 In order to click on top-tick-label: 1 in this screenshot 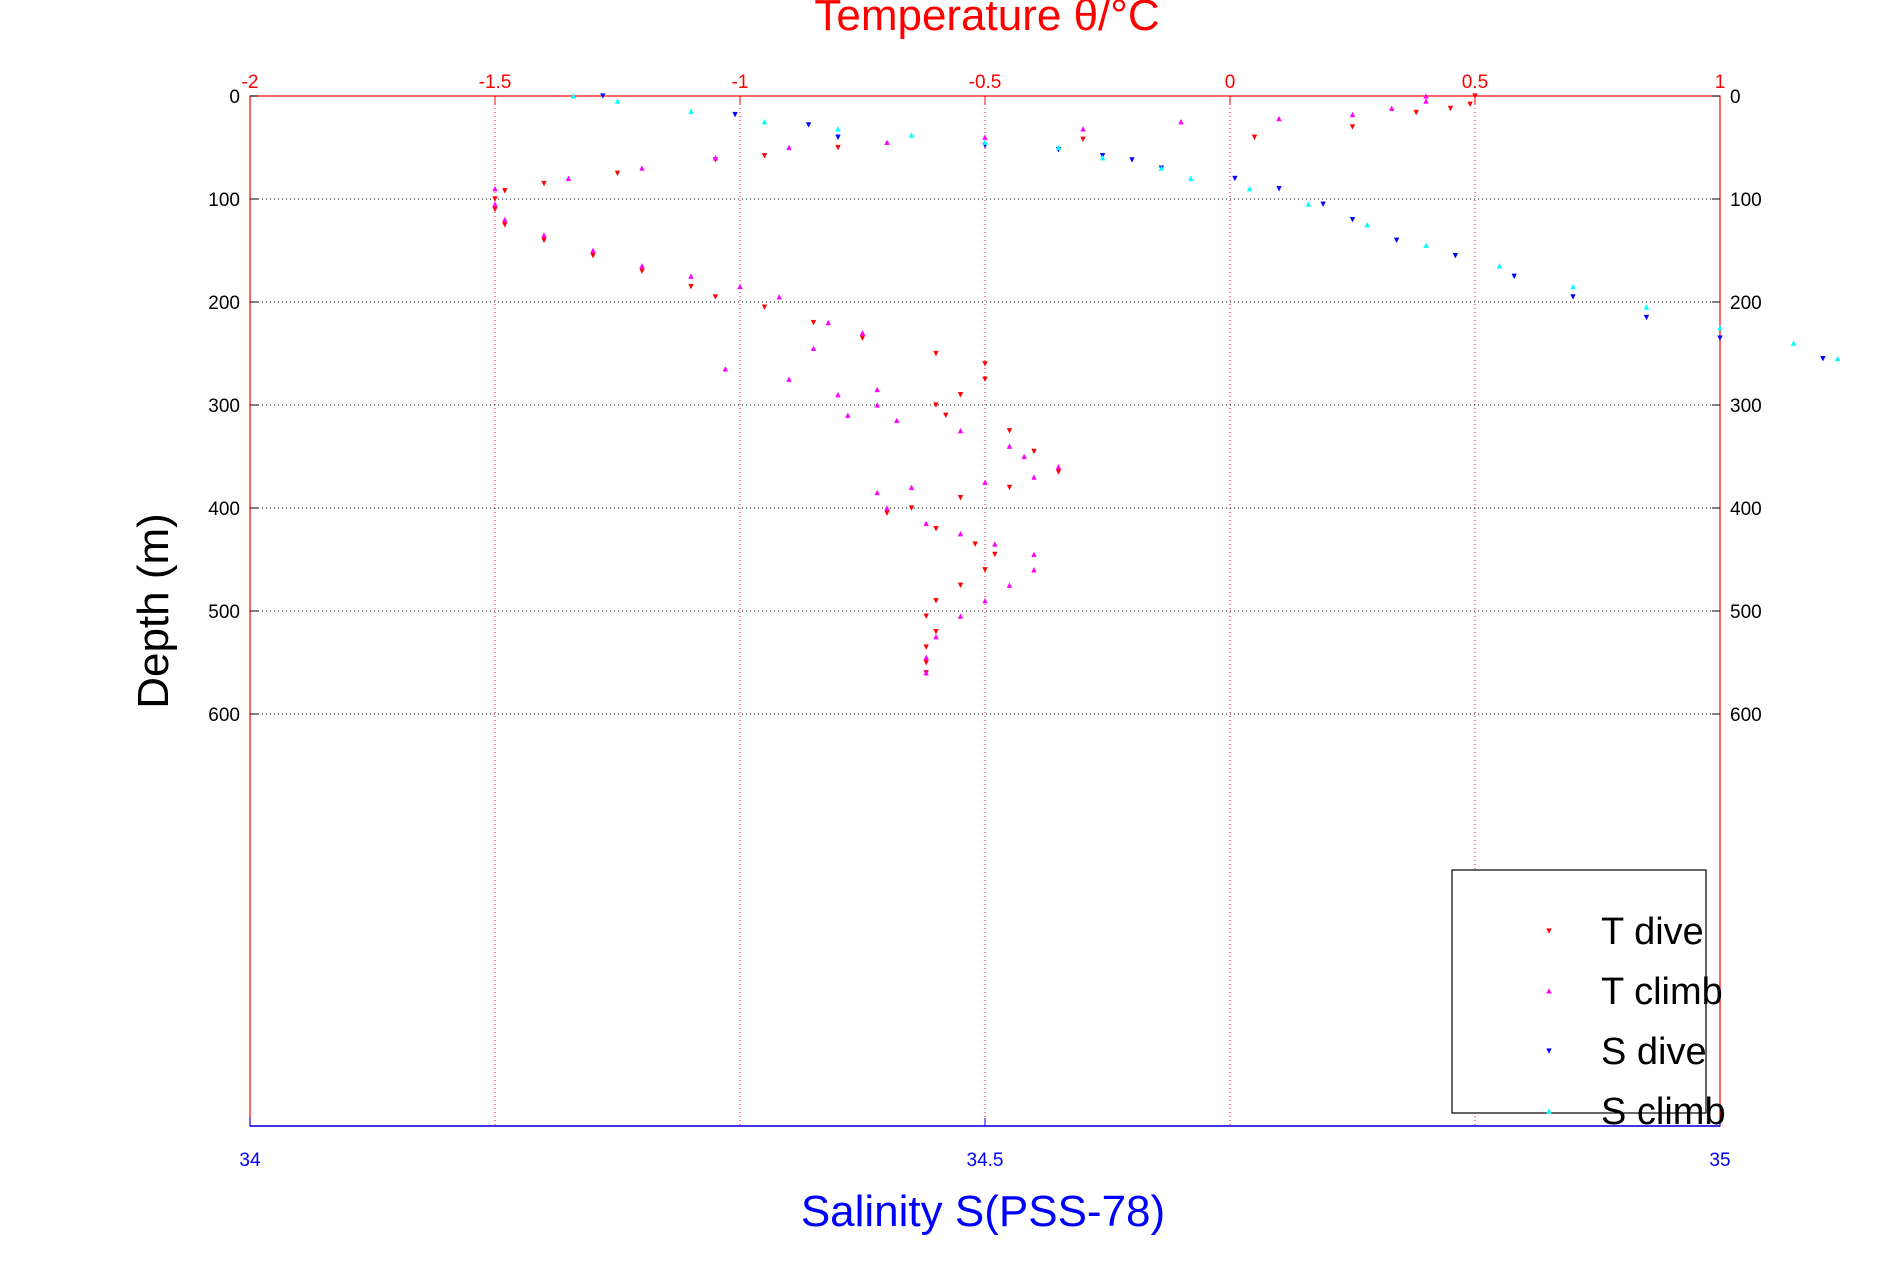, I will do `click(1720, 82)`.